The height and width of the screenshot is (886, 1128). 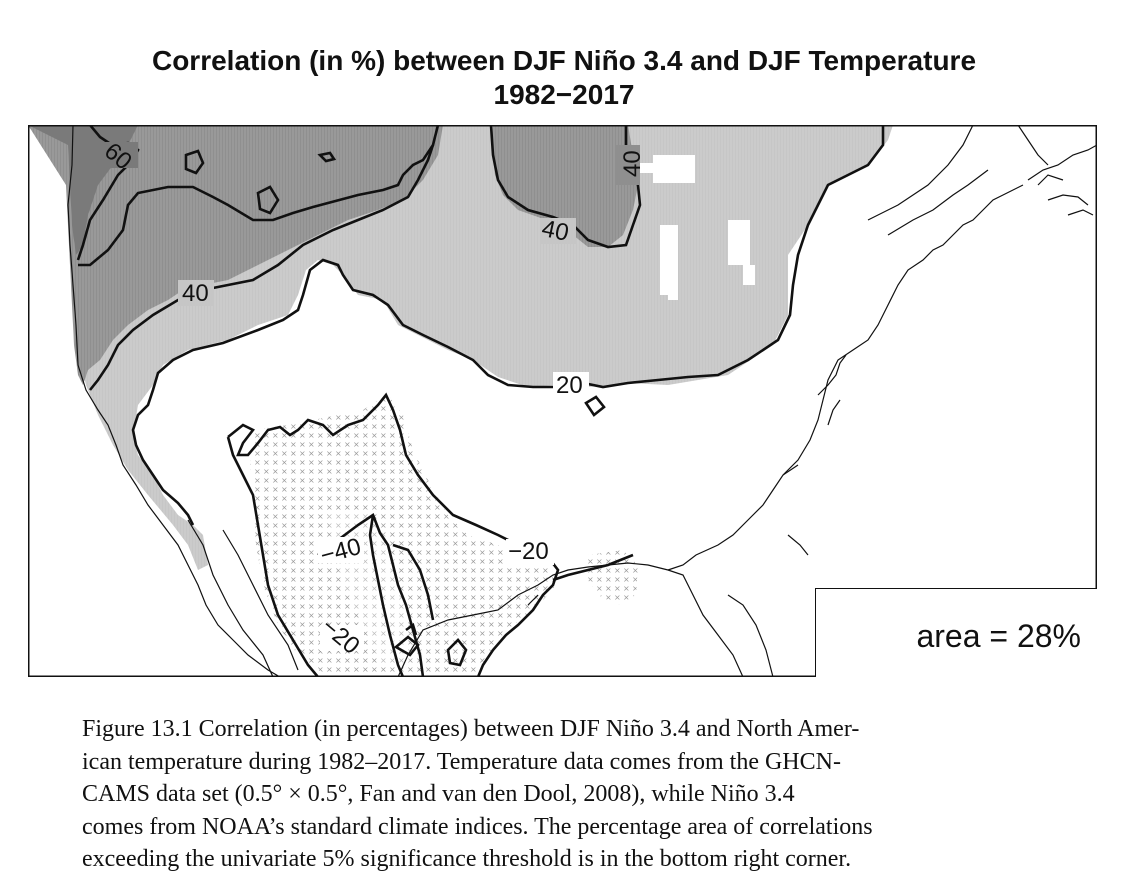 What do you see at coordinates (569, 385) in the screenshot?
I see `contour-label-20-central: 20` at bounding box center [569, 385].